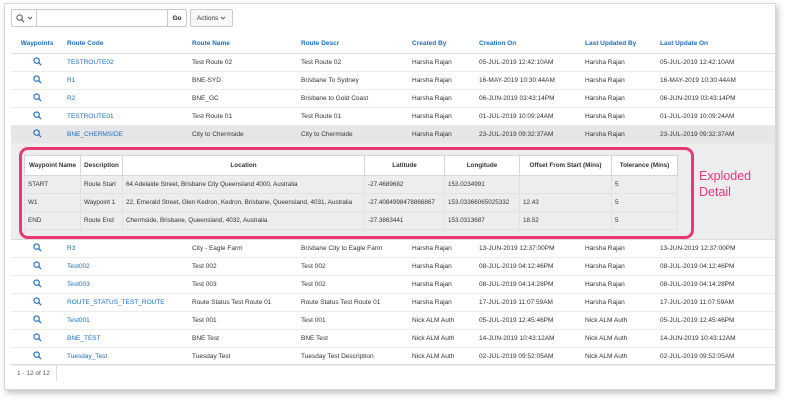  What do you see at coordinates (715, 80) in the screenshot?
I see `cell-updated-on: 16-MAY-2019 10:30:44AM` at bounding box center [715, 80].